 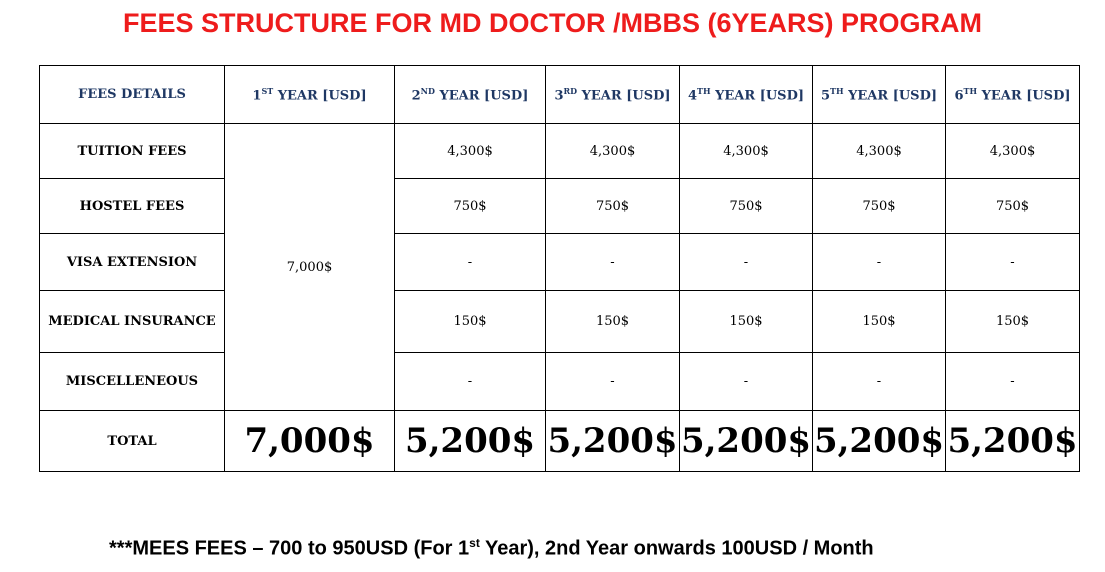 I want to click on misc-year-5: -, so click(x=879, y=381).